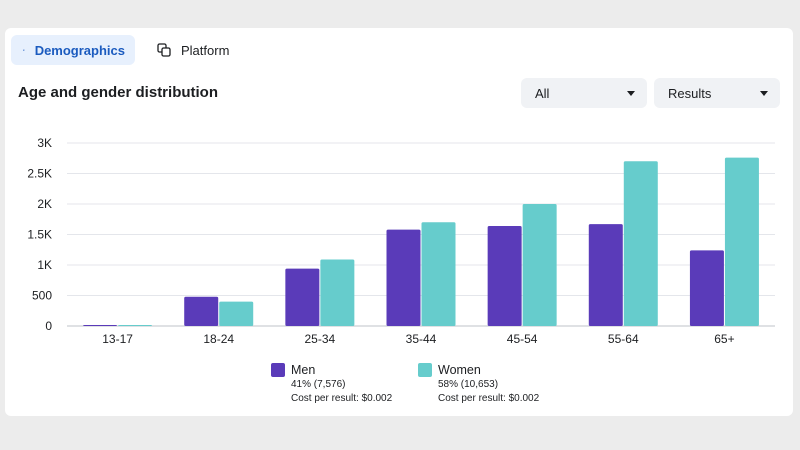  What do you see at coordinates (278, 370) in the screenshot?
I see `legend-men-swatch` at bounding box center [278, 370].